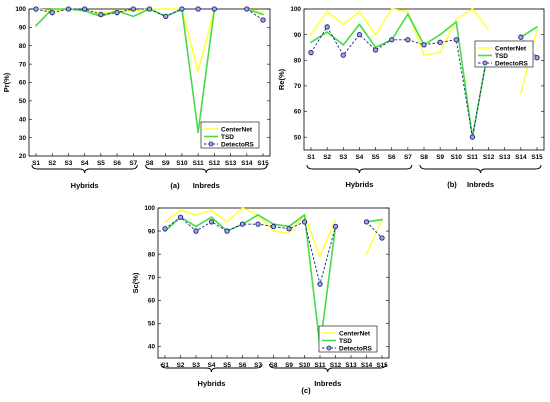  What do you see at coordinates (231, 163) in the screenshot?
I see `x-tick-label: S13` at bounding box center [231, 163].